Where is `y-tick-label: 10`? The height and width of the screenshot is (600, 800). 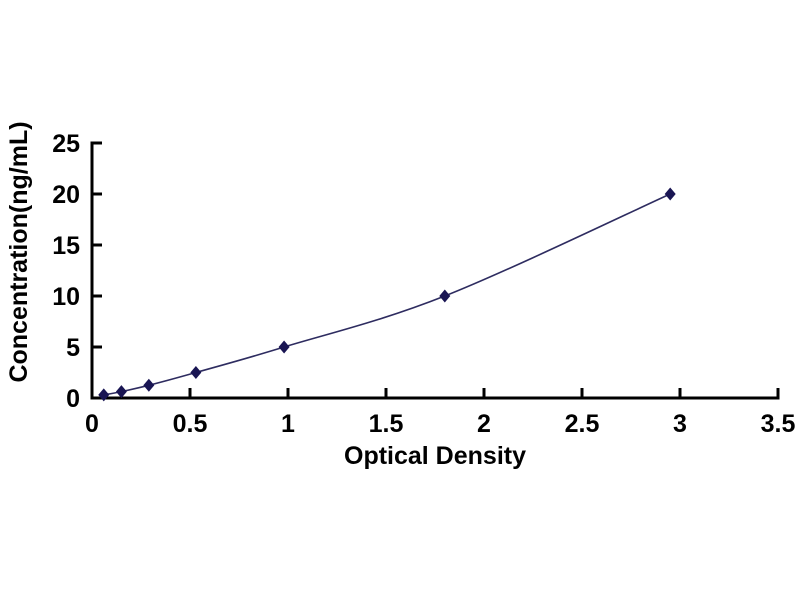
y-tick-label: 10 is located at coordinates (66, 297).